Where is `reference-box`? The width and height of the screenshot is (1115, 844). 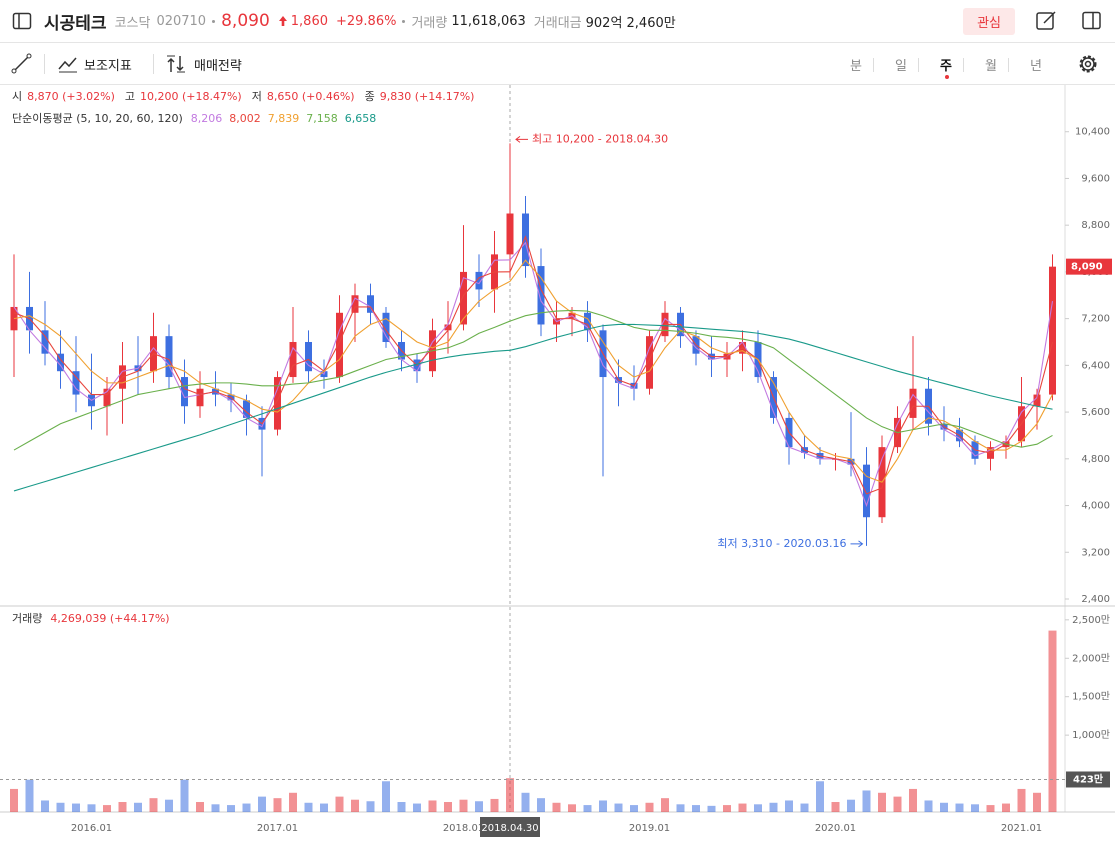
reference-box is located at coordinates (1088, 779).